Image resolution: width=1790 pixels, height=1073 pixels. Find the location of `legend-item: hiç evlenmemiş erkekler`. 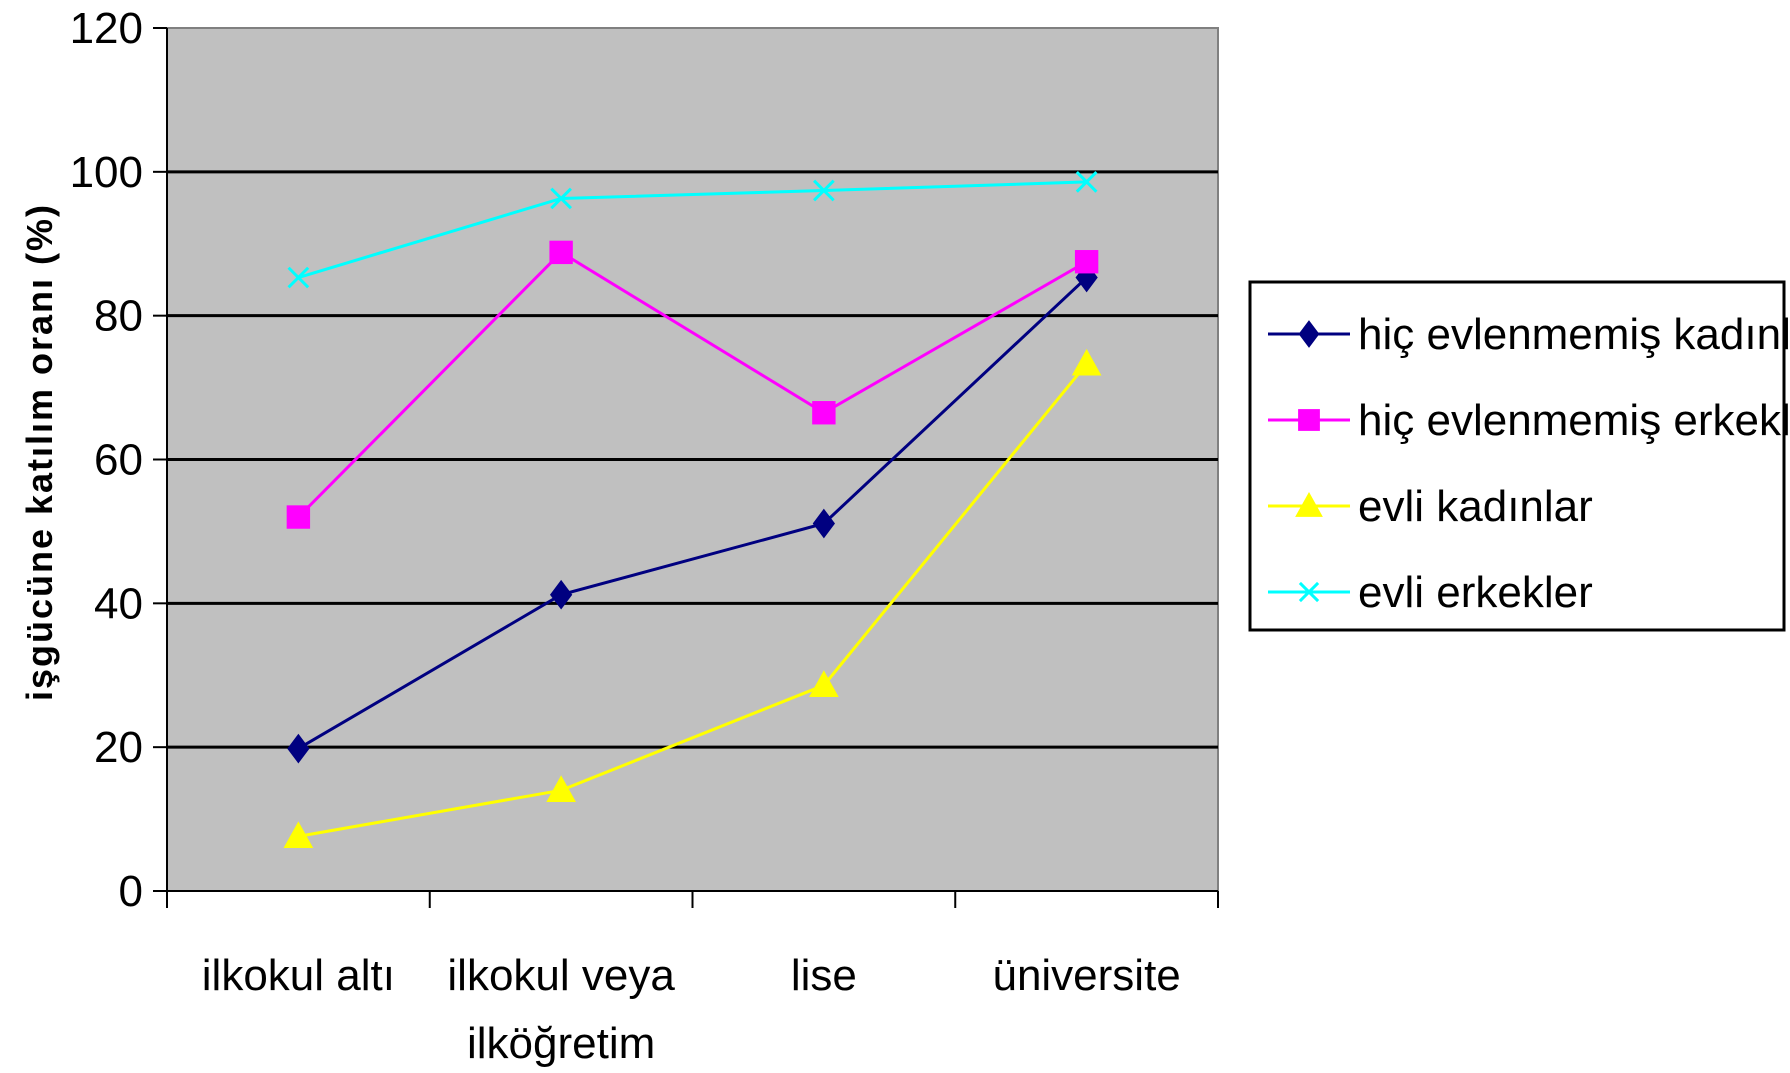

legend-item: hiç evlenmemiş erkekler is located at coordinates (1529, 420).